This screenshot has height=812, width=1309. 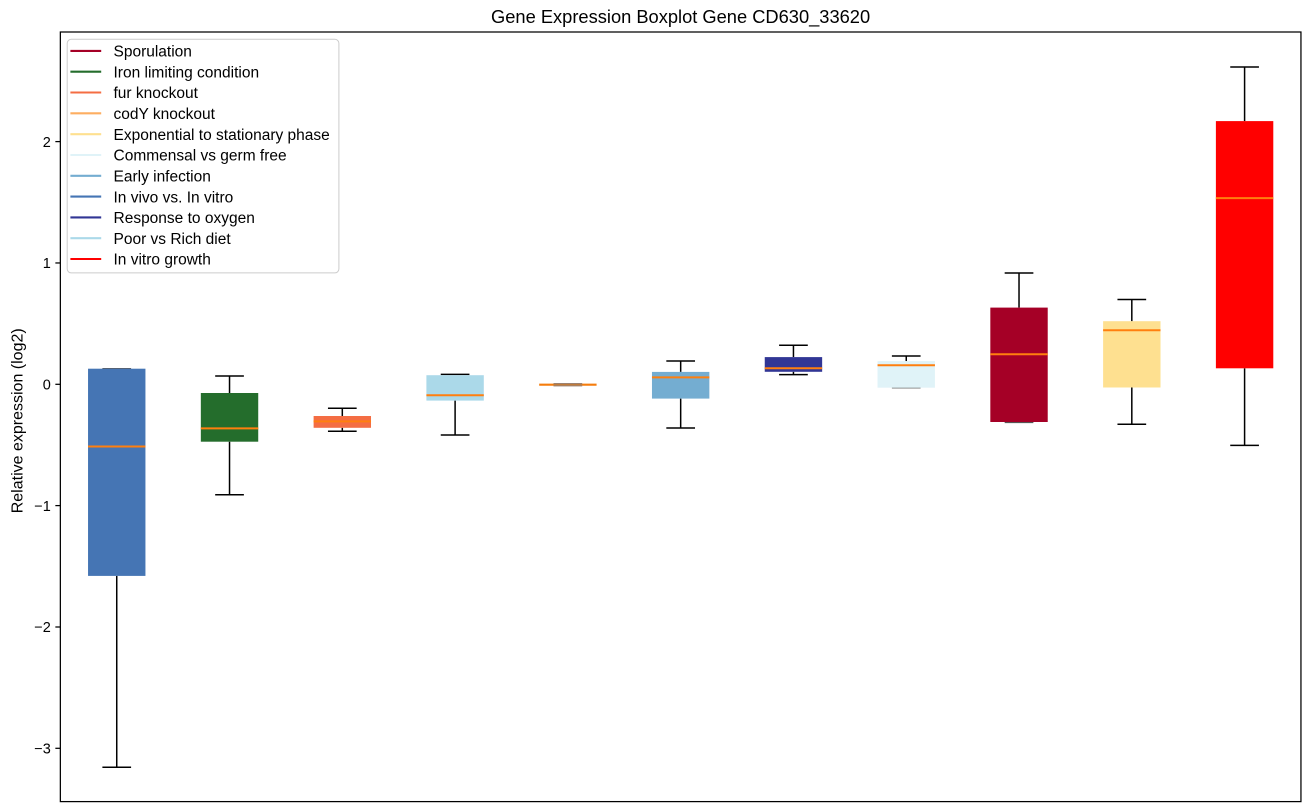 What do you see at coordinates (42, 507) in the screenshot?
I see `svg-text: −1` at bounding box center [42, 507].